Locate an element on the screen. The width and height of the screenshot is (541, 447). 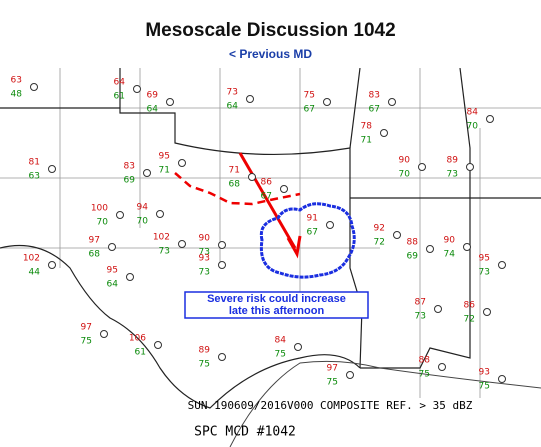
station-temp: 94 is located at coordinates (143, 208).